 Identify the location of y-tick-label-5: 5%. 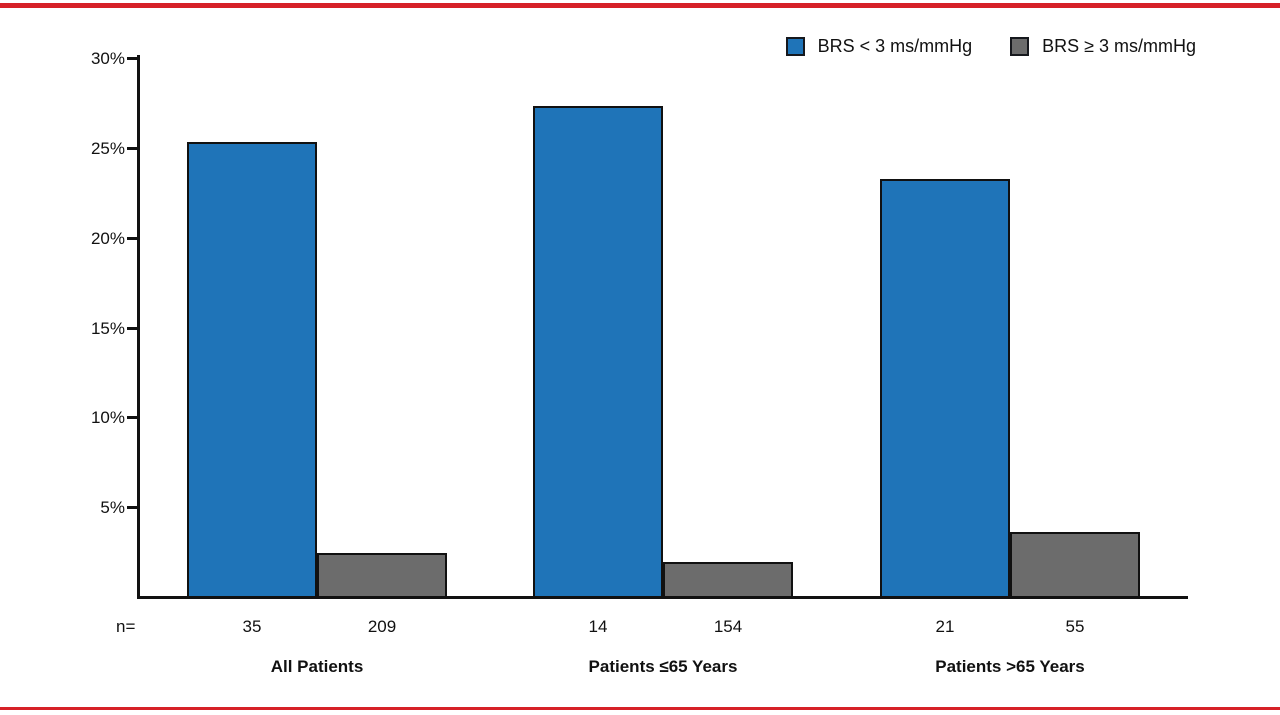
(112, 507).